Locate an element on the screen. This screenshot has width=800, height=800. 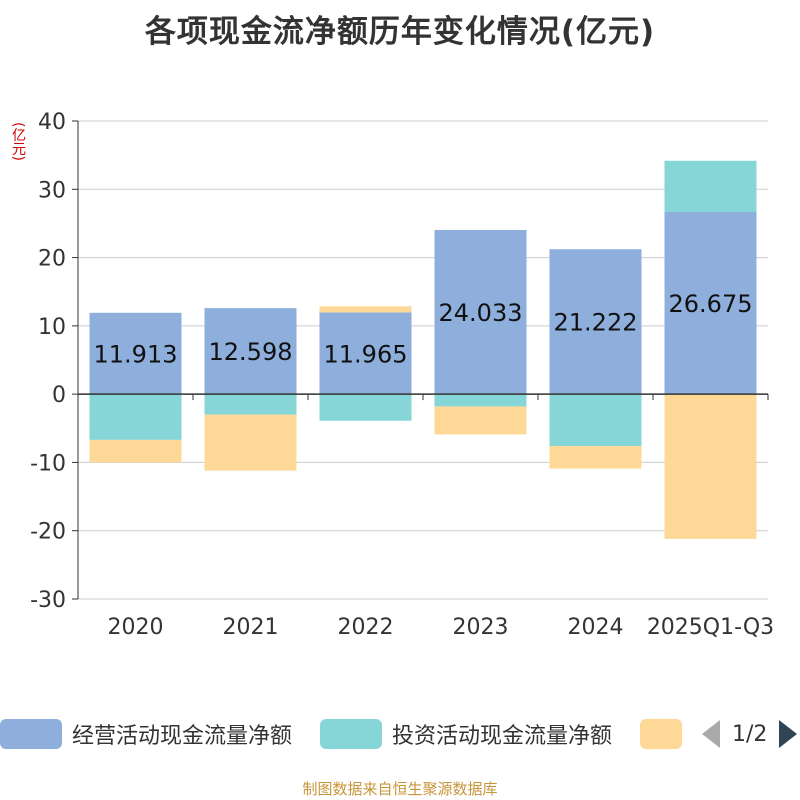
y-tick-label: -10 is located at coordinates (48, 463).